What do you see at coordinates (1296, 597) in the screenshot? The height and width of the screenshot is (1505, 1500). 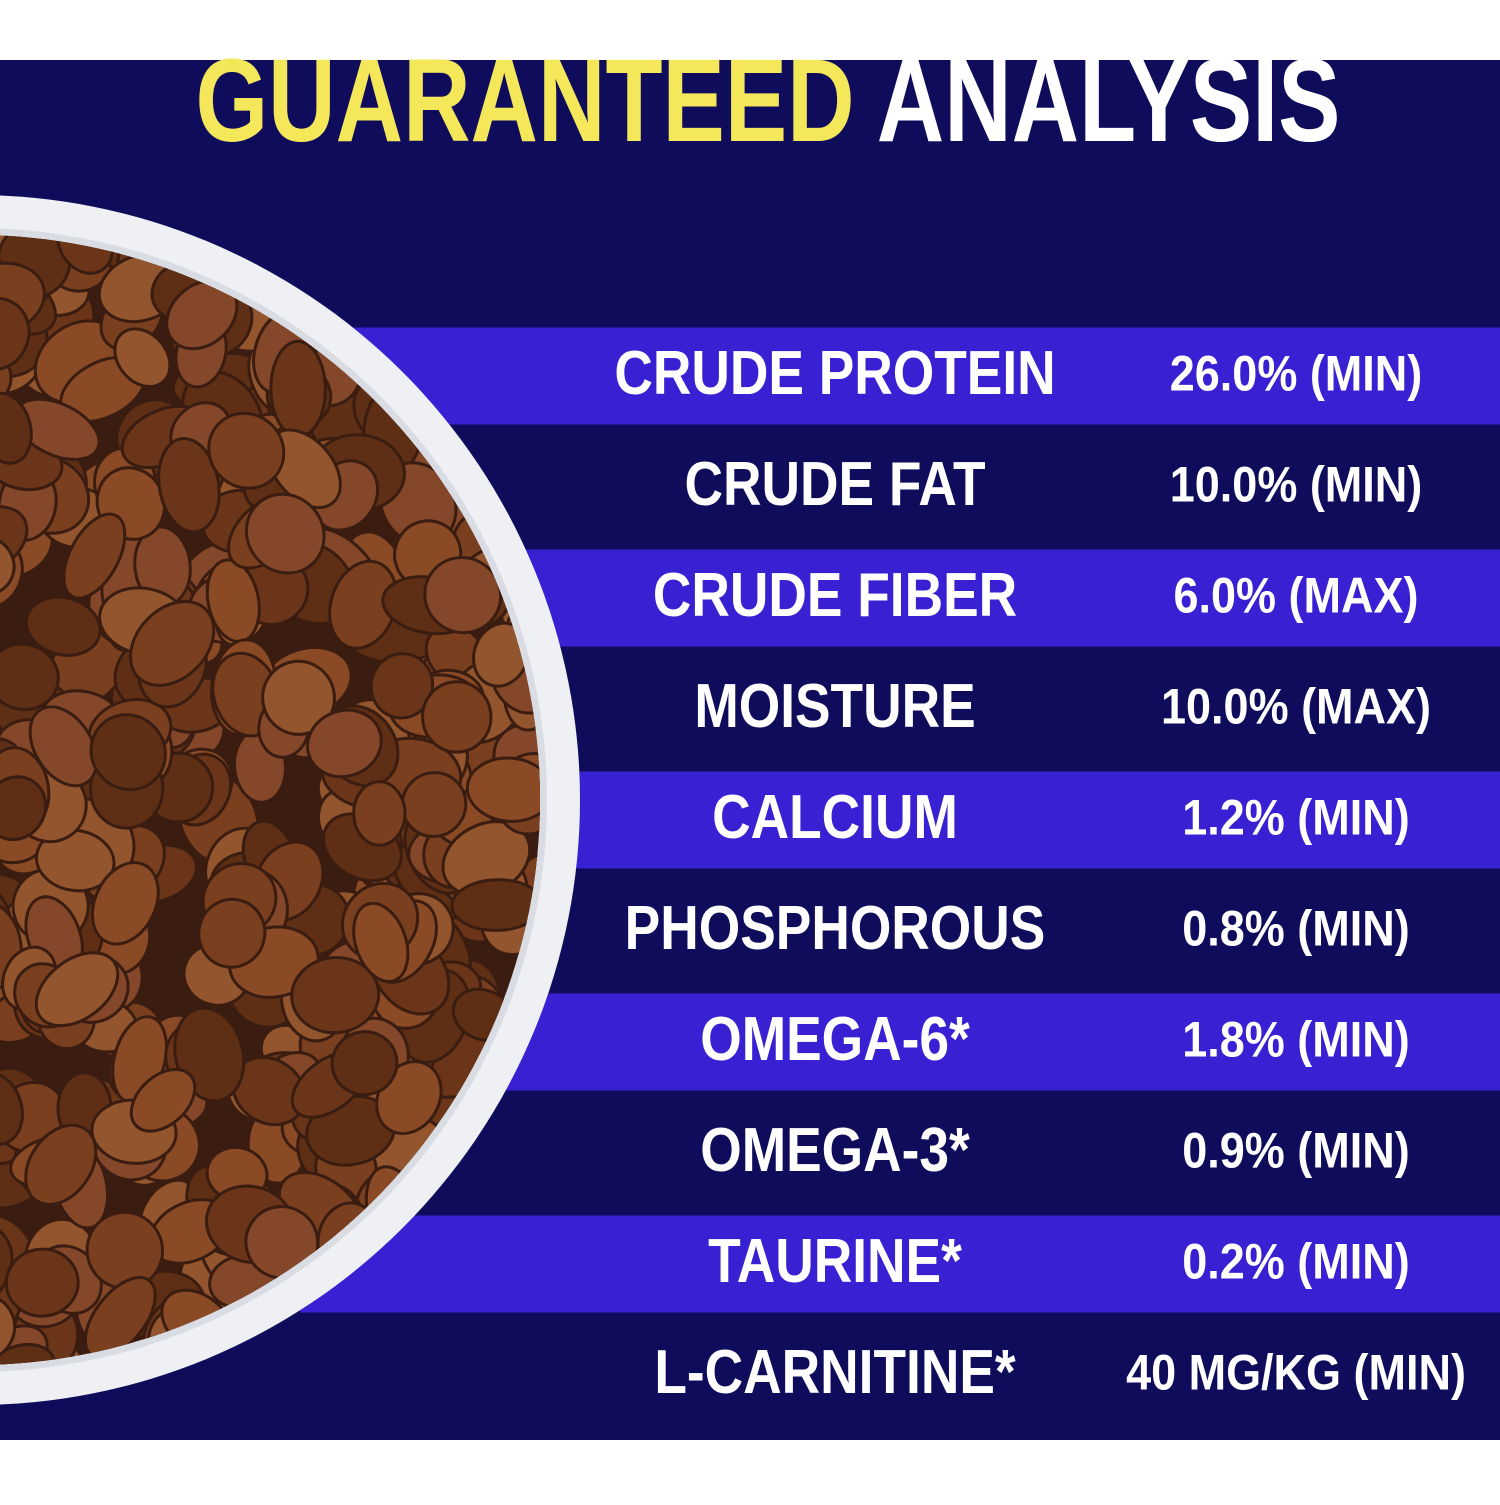 I see `row-value: 6.0% (MAX)` at bounding box center [1296, 597].